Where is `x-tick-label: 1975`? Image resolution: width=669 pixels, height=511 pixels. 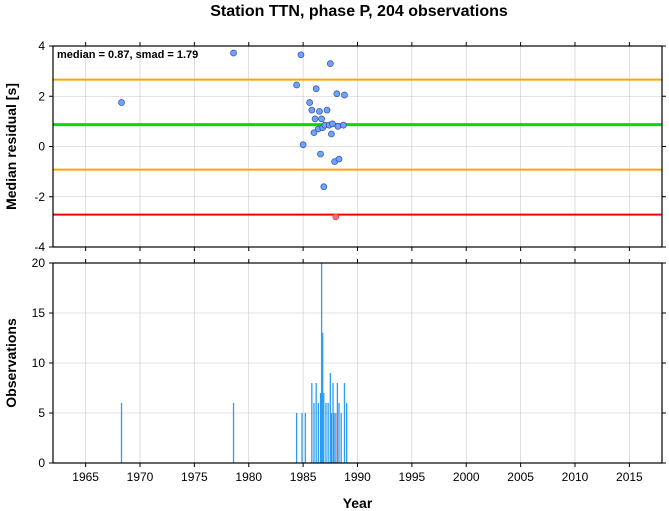 x-tick-label: 1975 is located at coordinates (194, 477).